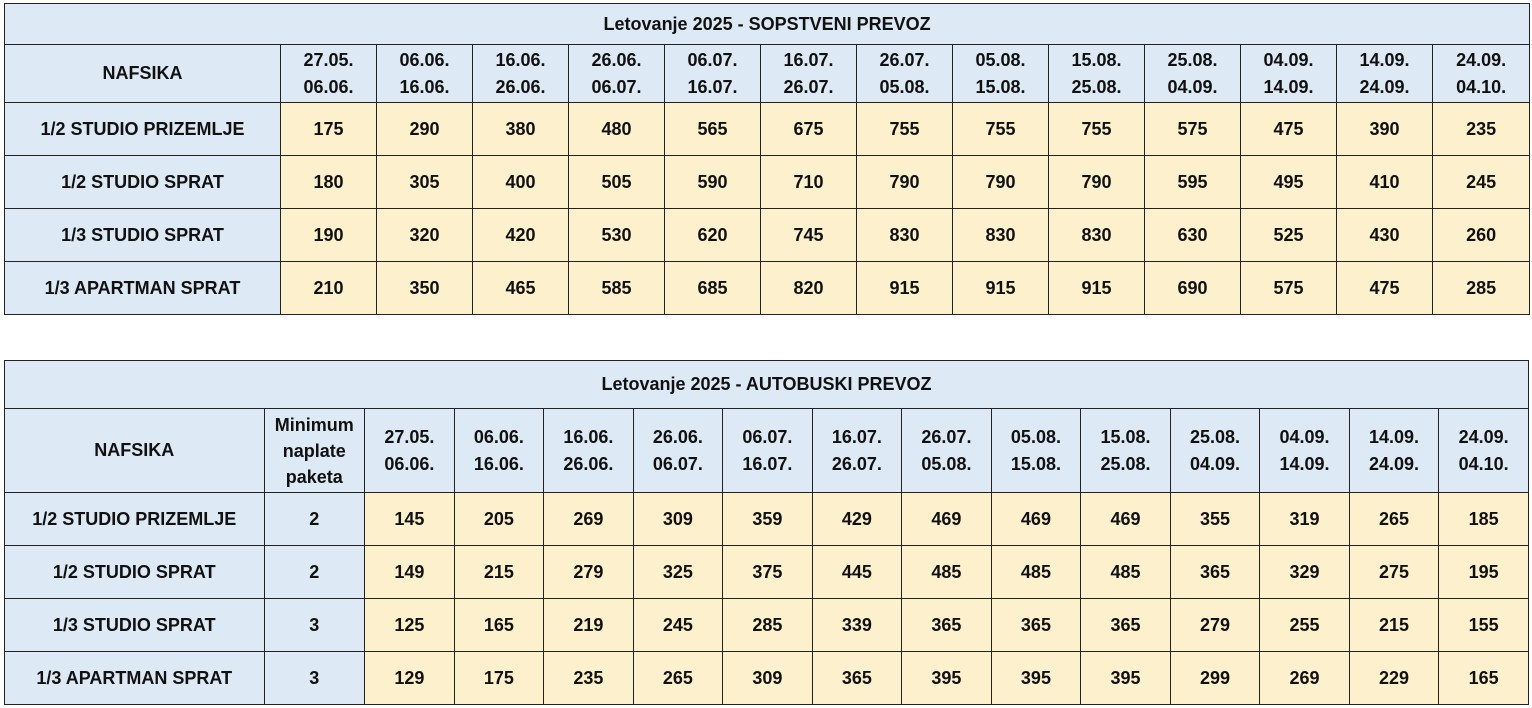 The width and height of the screenshot is (1532, 708). Describe the element at coordinates (1483, 572) in the screenshot. I see `price-cell: 195` at that location.